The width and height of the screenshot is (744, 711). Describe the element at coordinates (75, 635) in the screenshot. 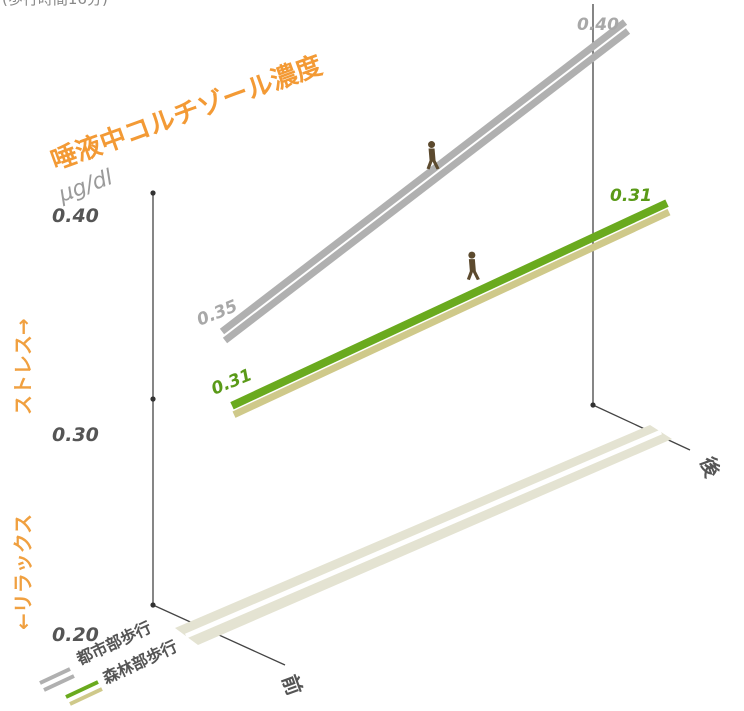

I see `y-tick-label: 0.20` at that location.